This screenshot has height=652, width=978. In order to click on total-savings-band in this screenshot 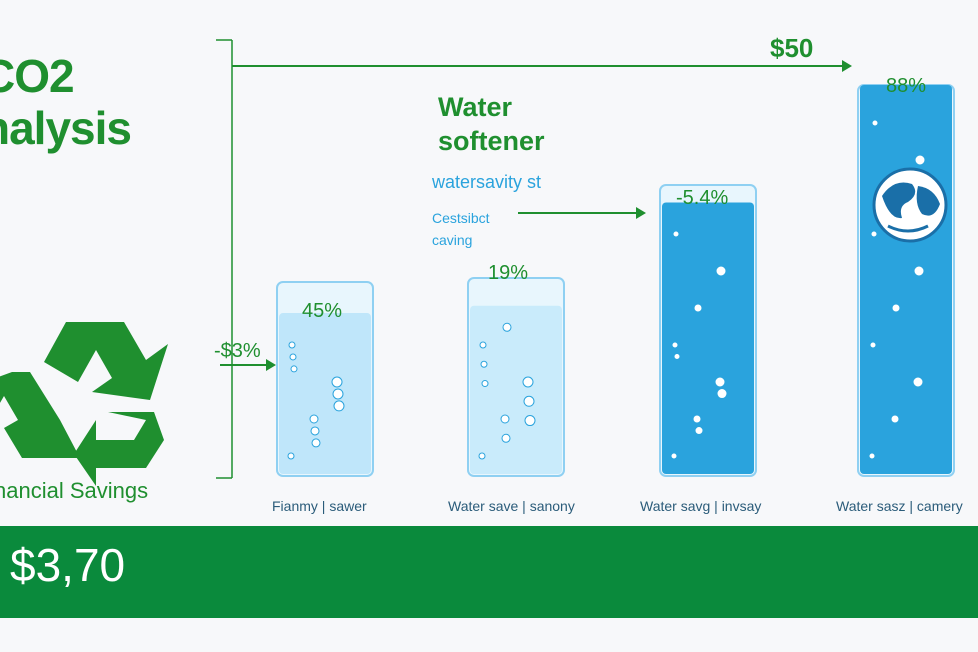, I will do `click(489, 572)`.